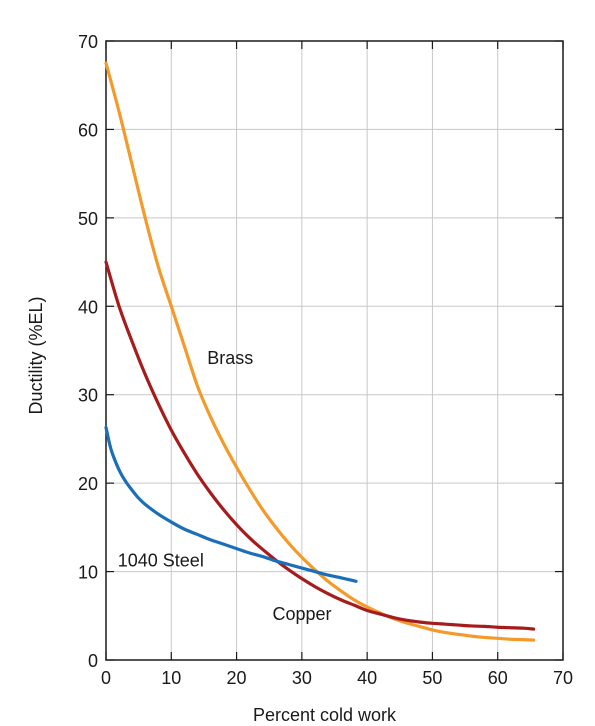 This screenshot has width=595, height=726. I want to click on copper-label: Copper, so click(301, 614).